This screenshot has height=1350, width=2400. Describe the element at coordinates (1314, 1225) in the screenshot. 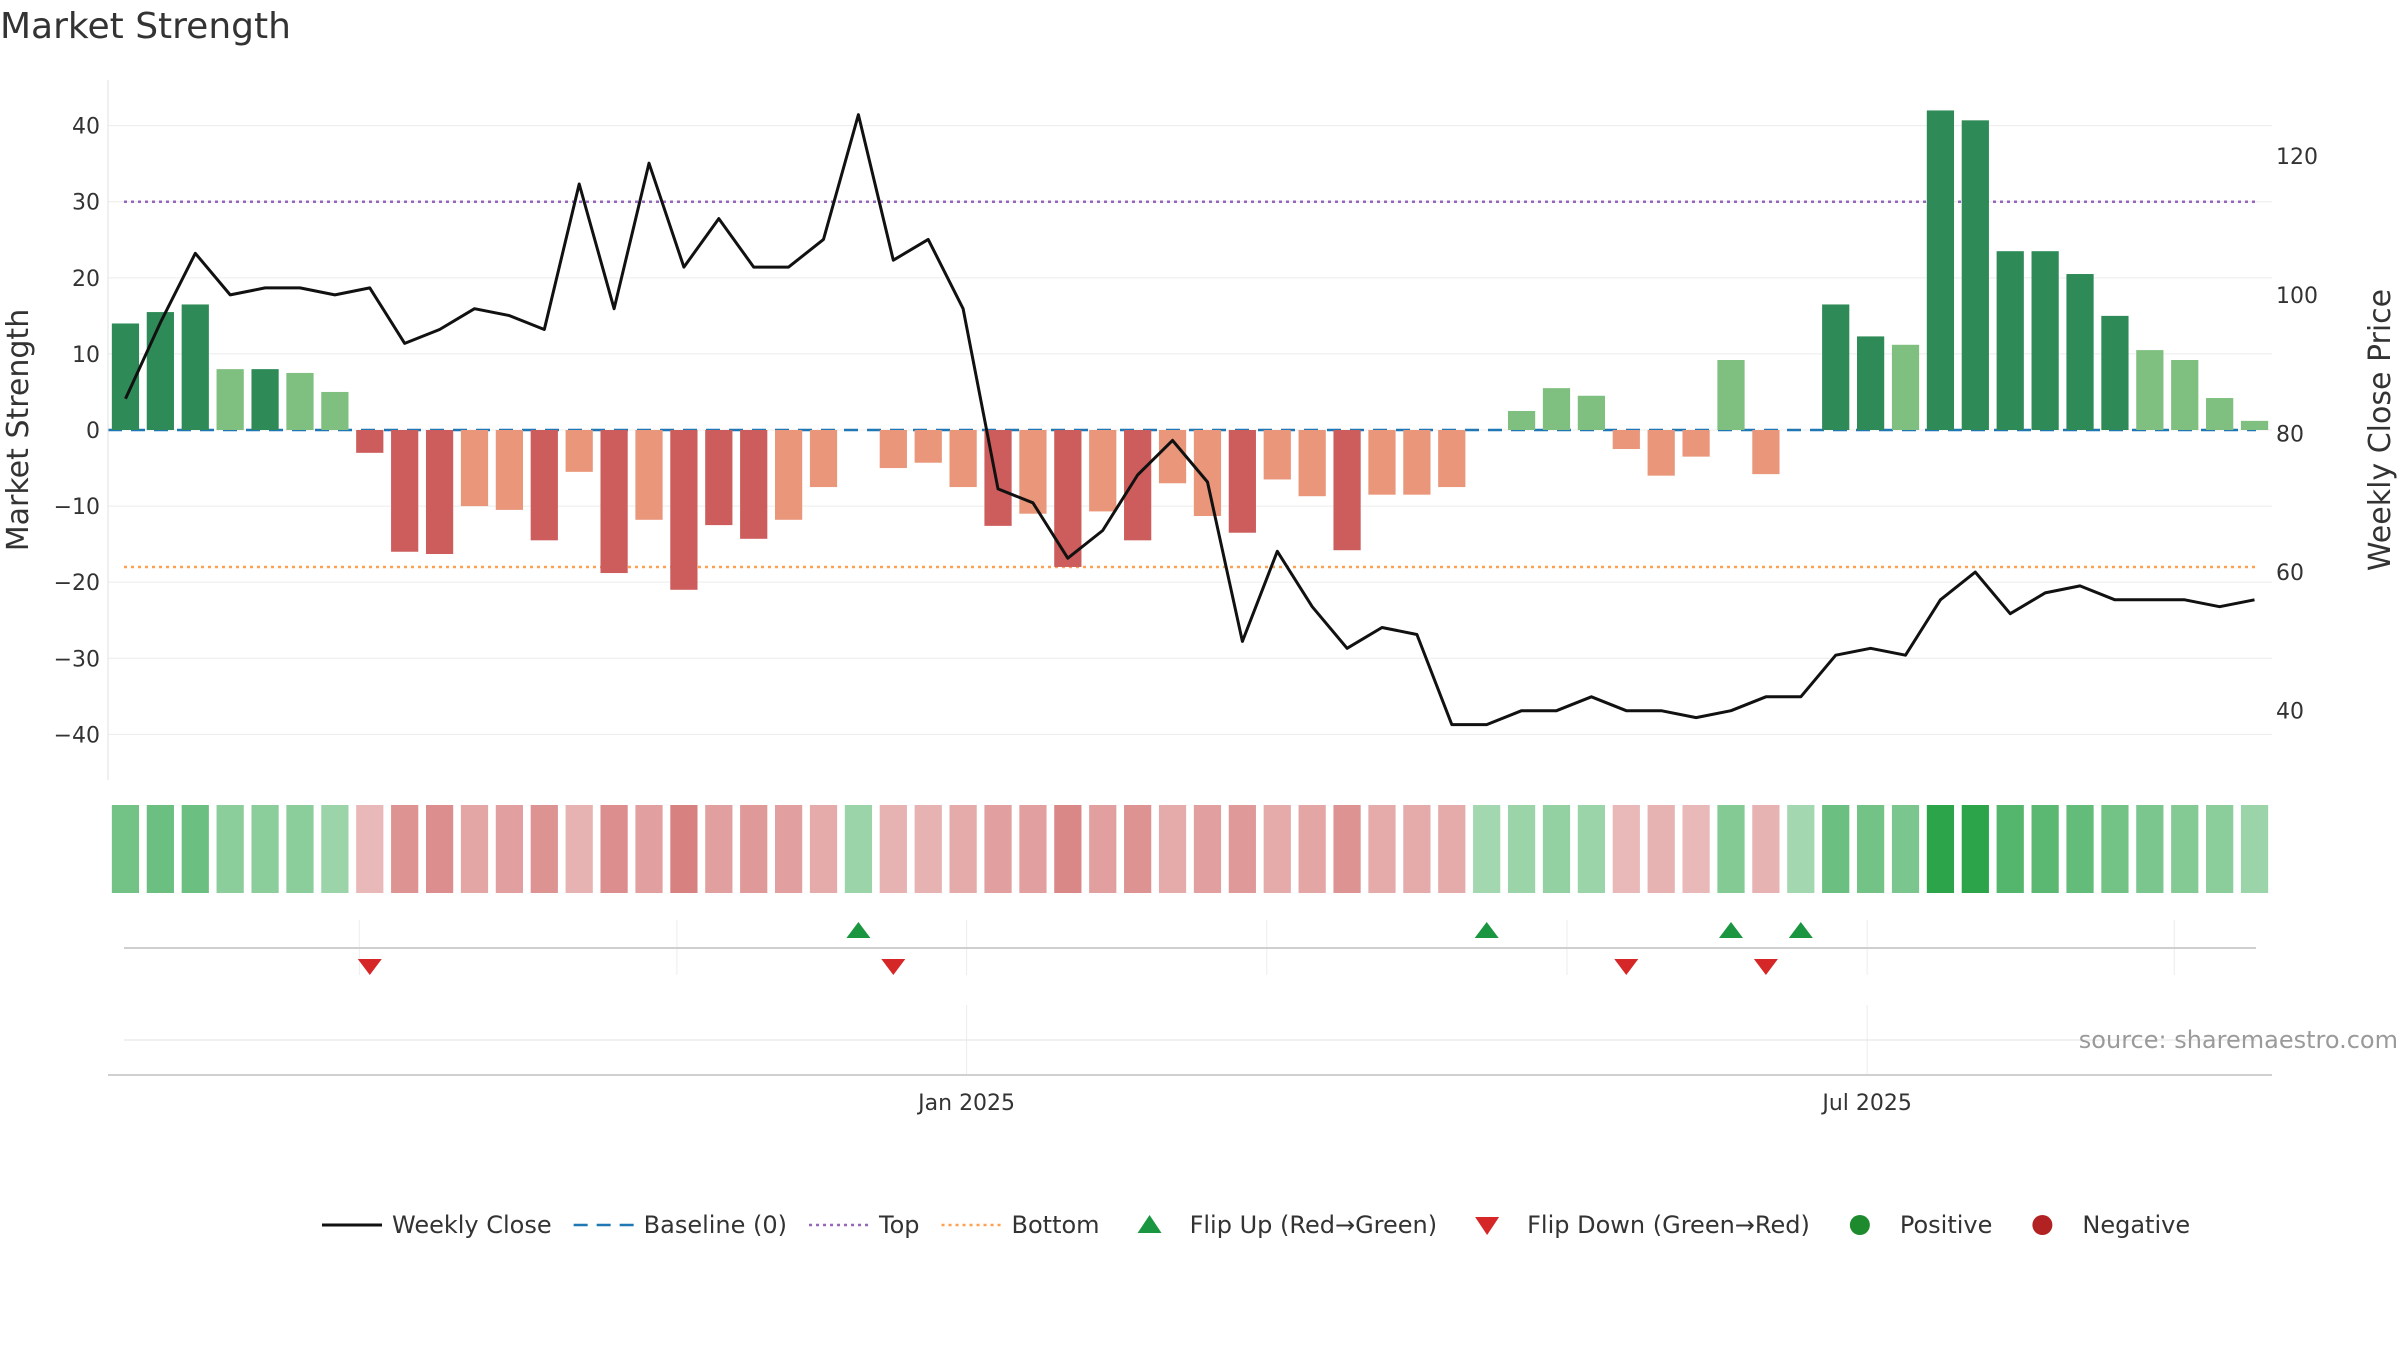

I see `legend-label: Flip Up (Red→Green)` at that location.